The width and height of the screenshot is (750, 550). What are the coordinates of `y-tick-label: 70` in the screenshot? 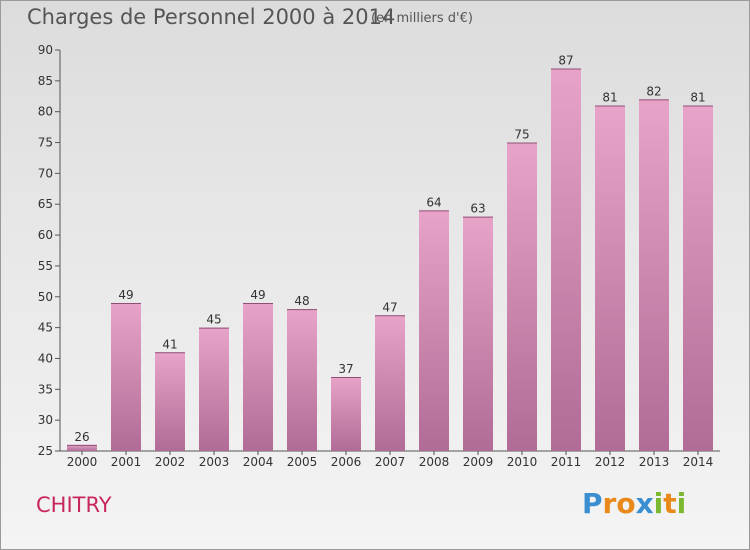 It's located at (45, 173).